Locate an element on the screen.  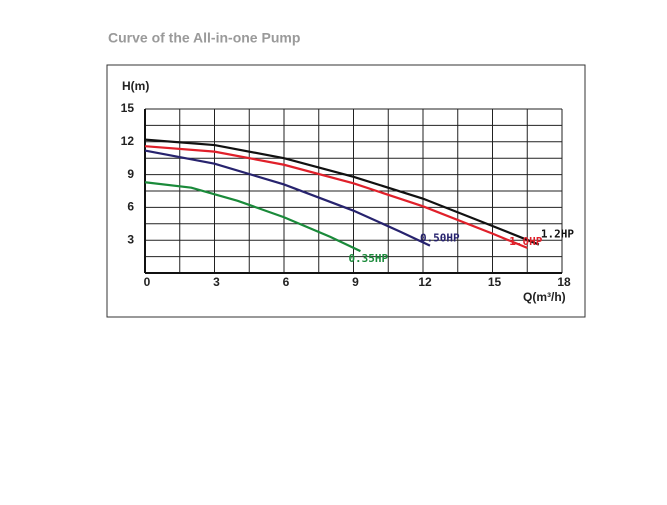
x-tick-label: 12 is located at coordinates (425, 282).